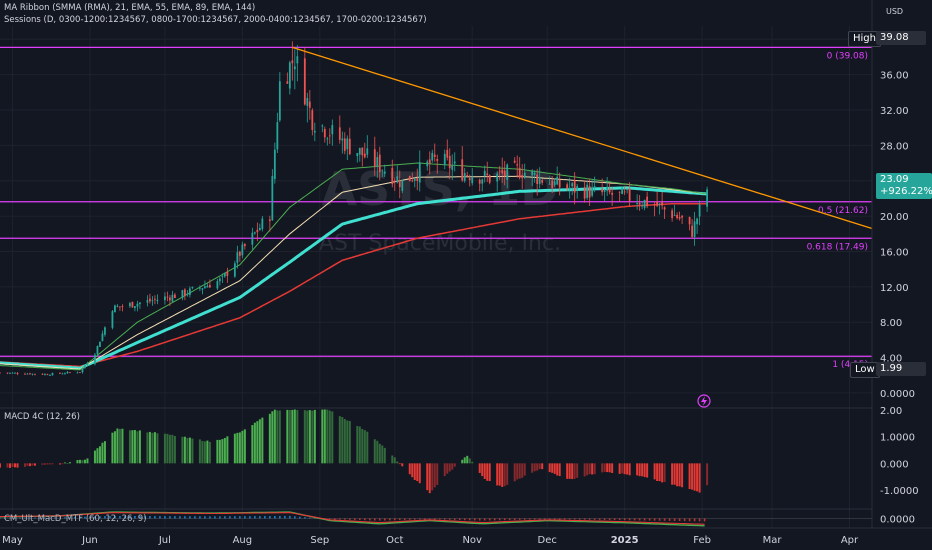 This screenshot has height=550, width=932. What do you see at coordinates (847, 56) in the screenshot?
I see `fib-label: 0 (39.08)` at bounding box center [847, 56].